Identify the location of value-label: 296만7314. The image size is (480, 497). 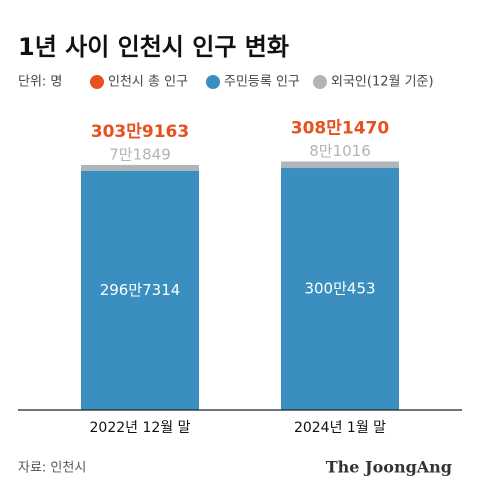
(140, 290).